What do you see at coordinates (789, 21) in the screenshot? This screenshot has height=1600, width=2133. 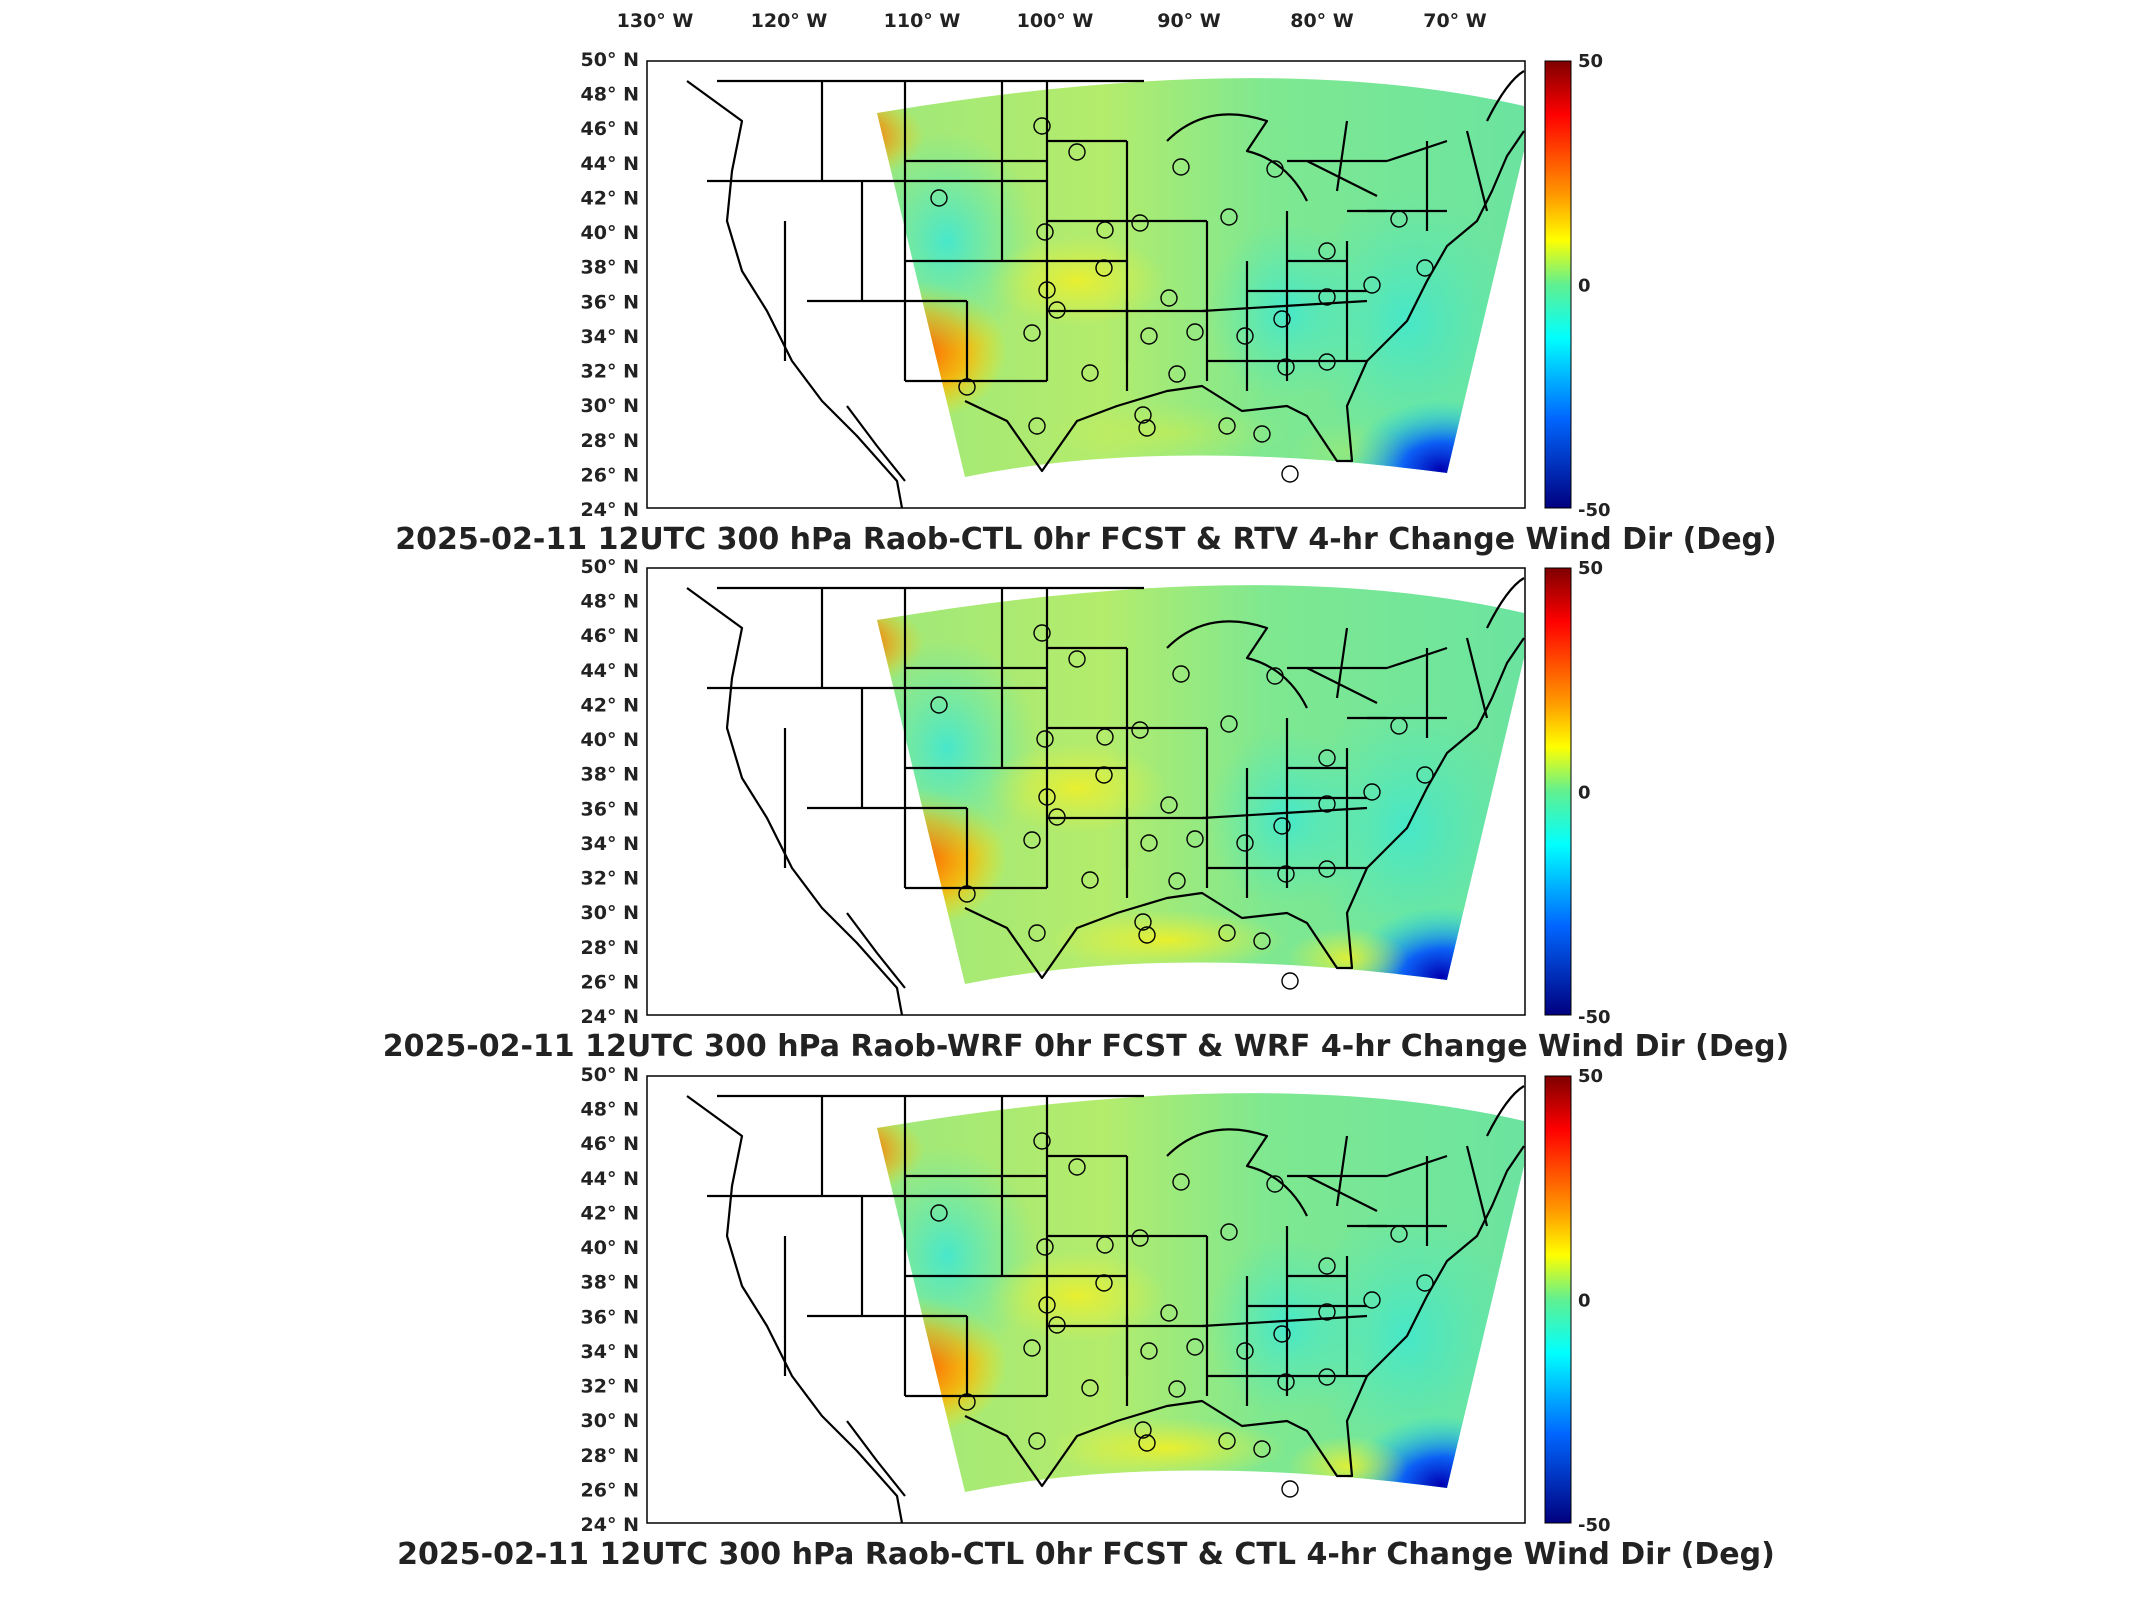 I see `lon-label: 120° W` at bounding box center [789, 21].